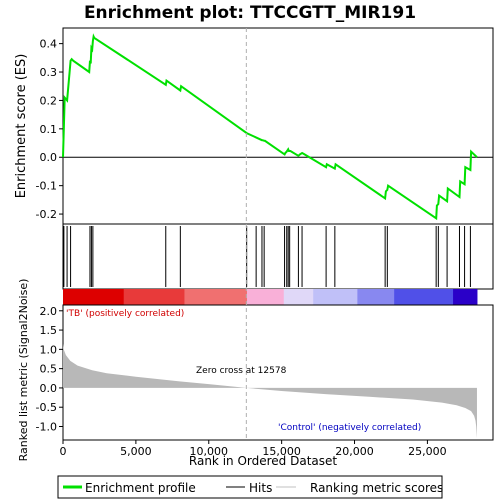 This screenshot has height=500, width=500. I want to click on ranking-ylabel: Ranked list metric (Signal2Noise), so click(23, 370).